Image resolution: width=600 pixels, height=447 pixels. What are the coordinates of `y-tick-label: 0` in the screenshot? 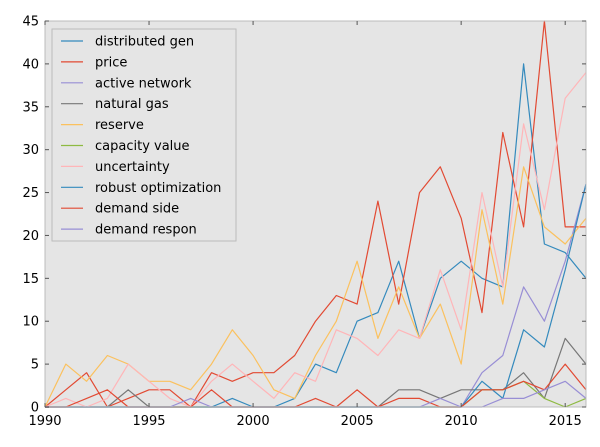 It's located at (35, 408).